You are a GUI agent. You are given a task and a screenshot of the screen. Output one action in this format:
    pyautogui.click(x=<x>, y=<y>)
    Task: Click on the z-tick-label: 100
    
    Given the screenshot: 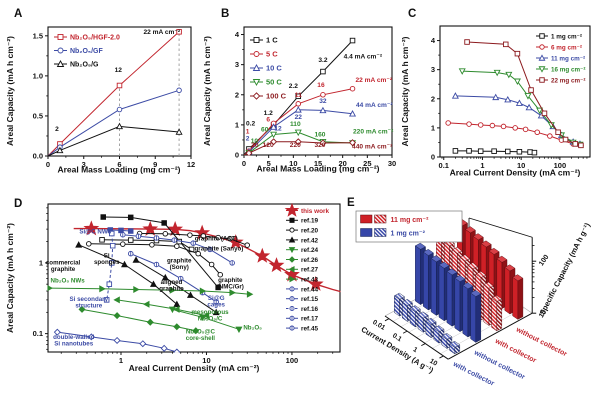 What is the action you would take?
    pyautogui.click(x=544, y=261)
    